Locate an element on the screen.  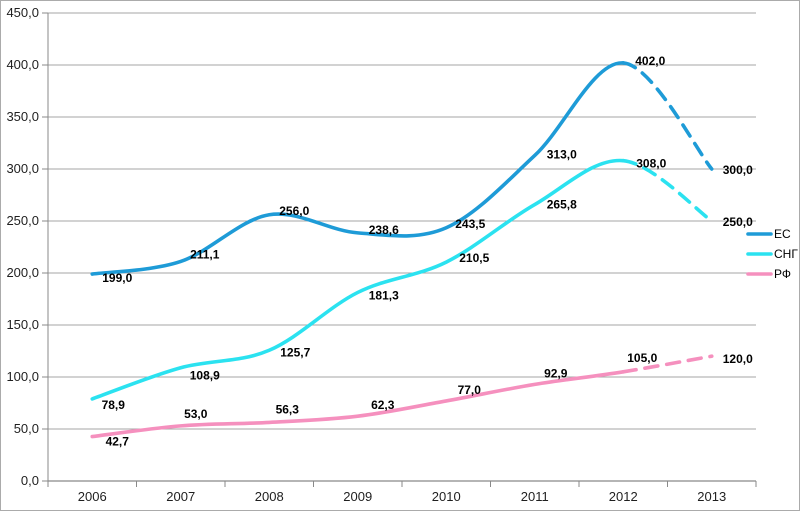
y-axis-tick-label: 250,0 is located at coordinates (22, 220).